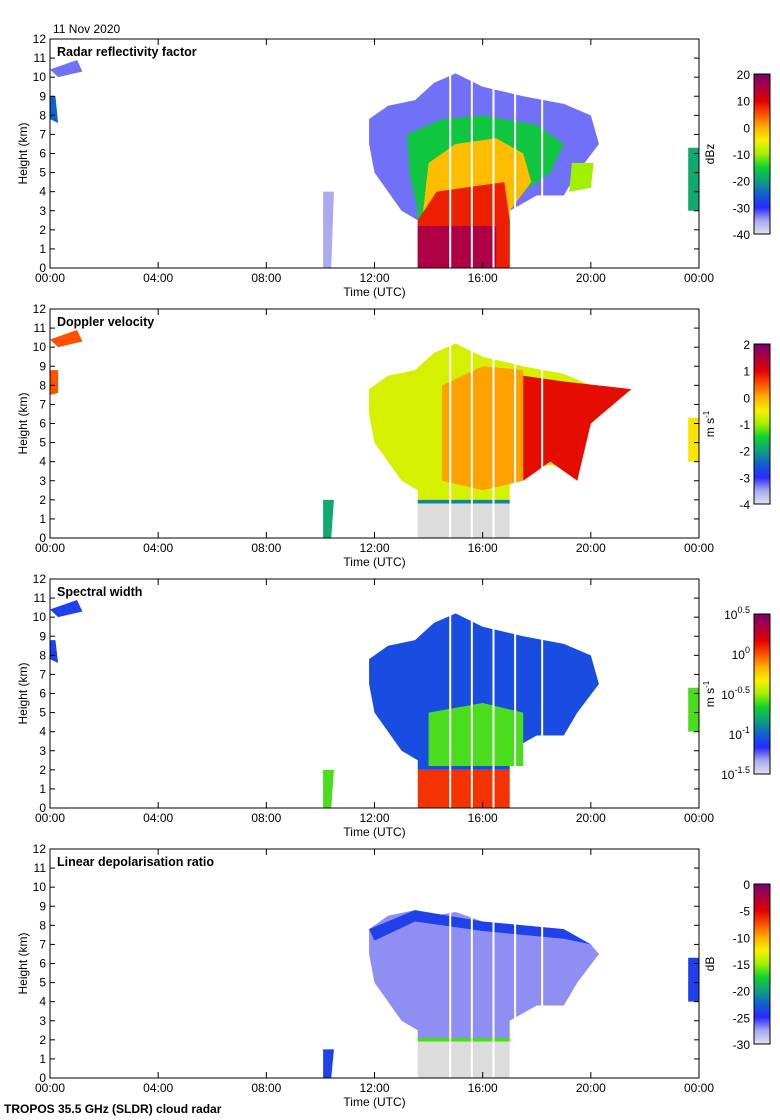 This screenshot has width=780, height=1120. Describe the element at coordinates (744, 505) in the screenshot. I see `colorbar-tick-label: -4` at that location.